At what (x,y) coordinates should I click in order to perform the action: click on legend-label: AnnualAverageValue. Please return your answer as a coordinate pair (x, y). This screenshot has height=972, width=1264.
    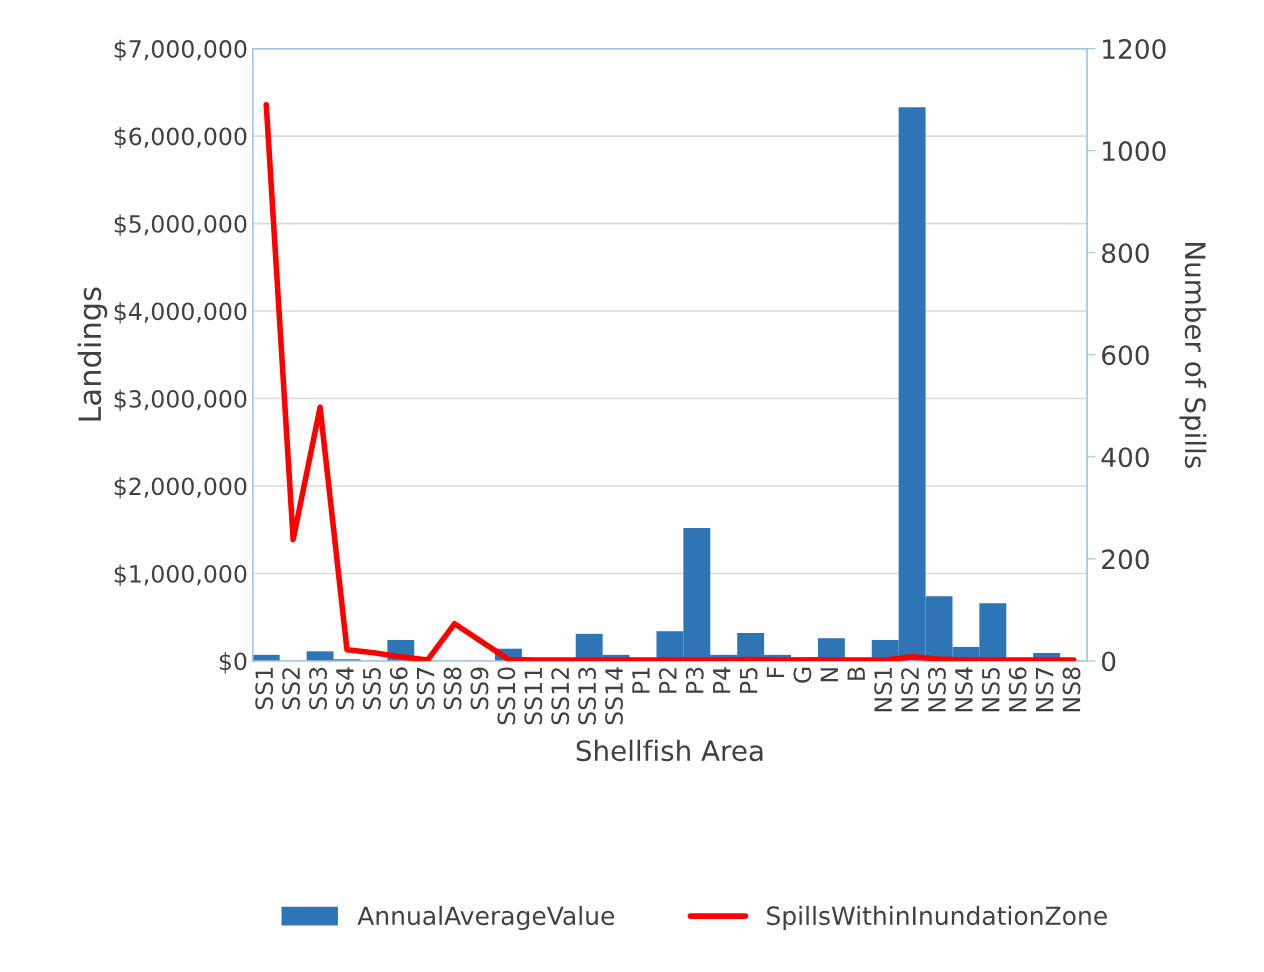
    Looking at the image, I should click on (486, 918).